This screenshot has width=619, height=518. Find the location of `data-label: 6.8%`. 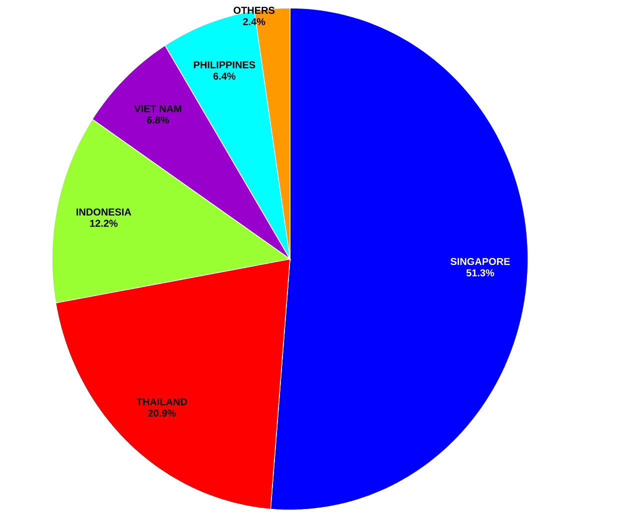

data-label: 6.8% is located at coordinates (158, 120).